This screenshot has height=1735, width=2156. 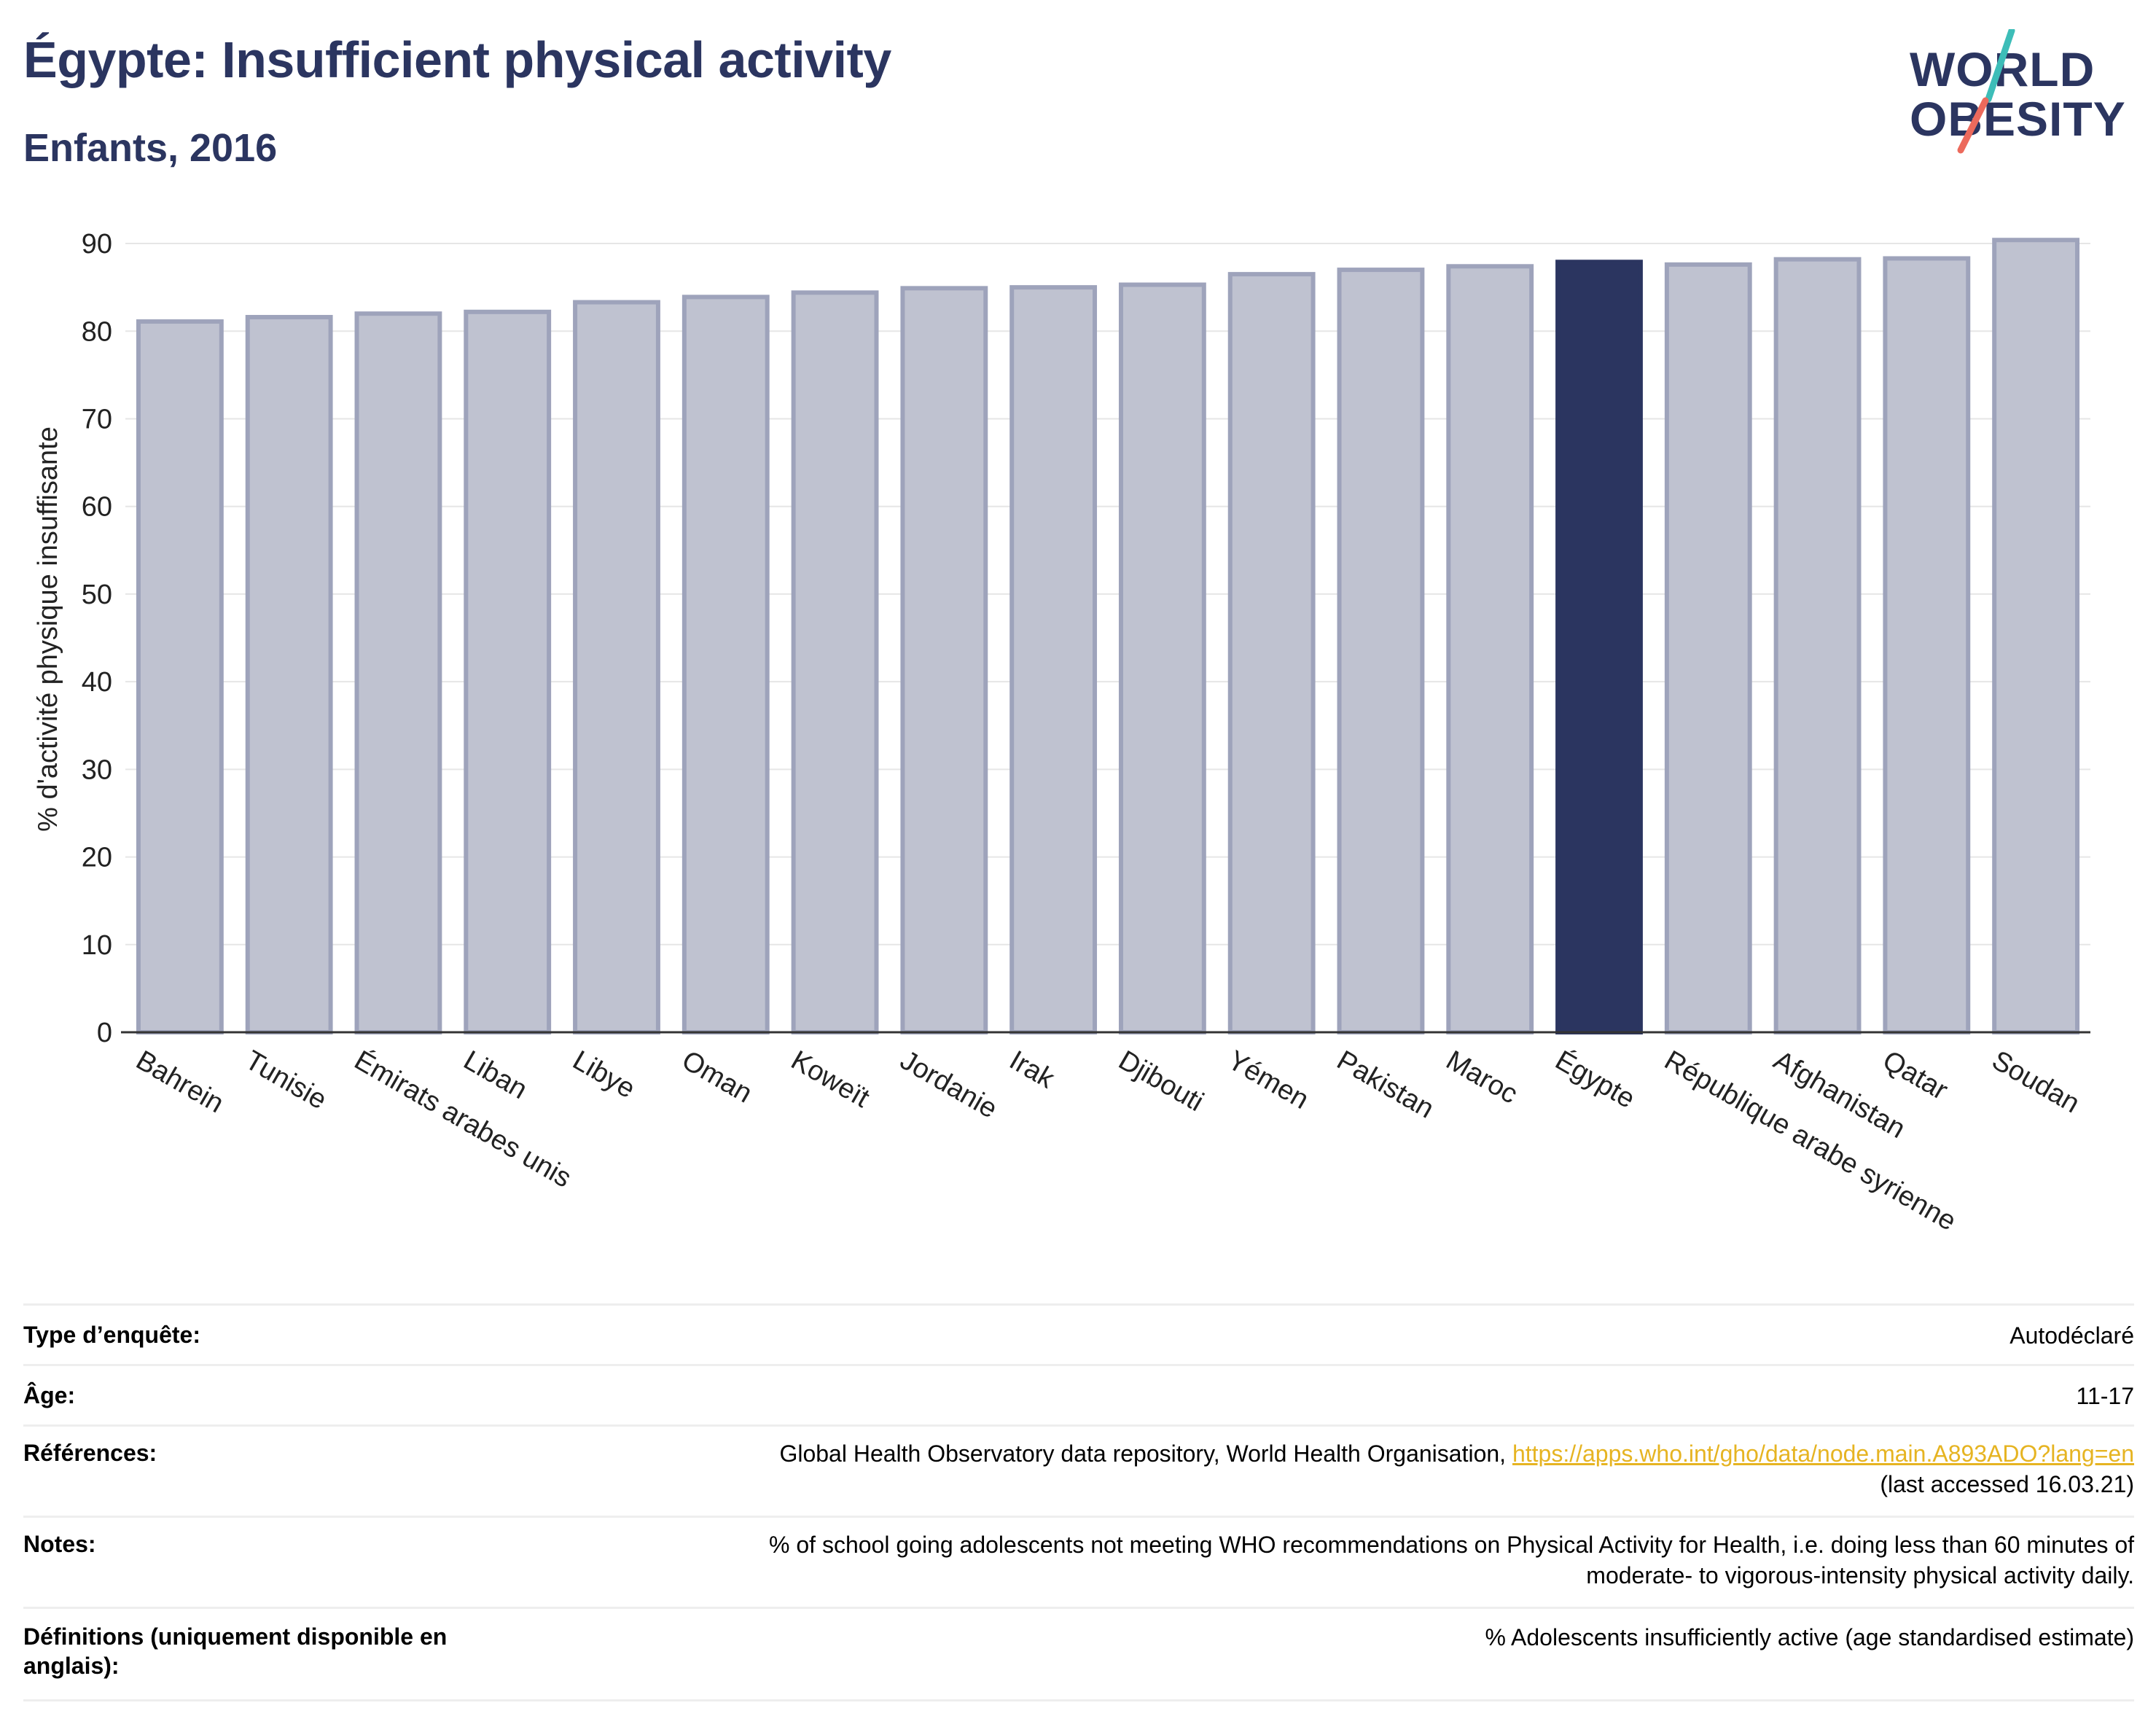 I want to click on bar-pakistan, so click(x=1381, y=651).